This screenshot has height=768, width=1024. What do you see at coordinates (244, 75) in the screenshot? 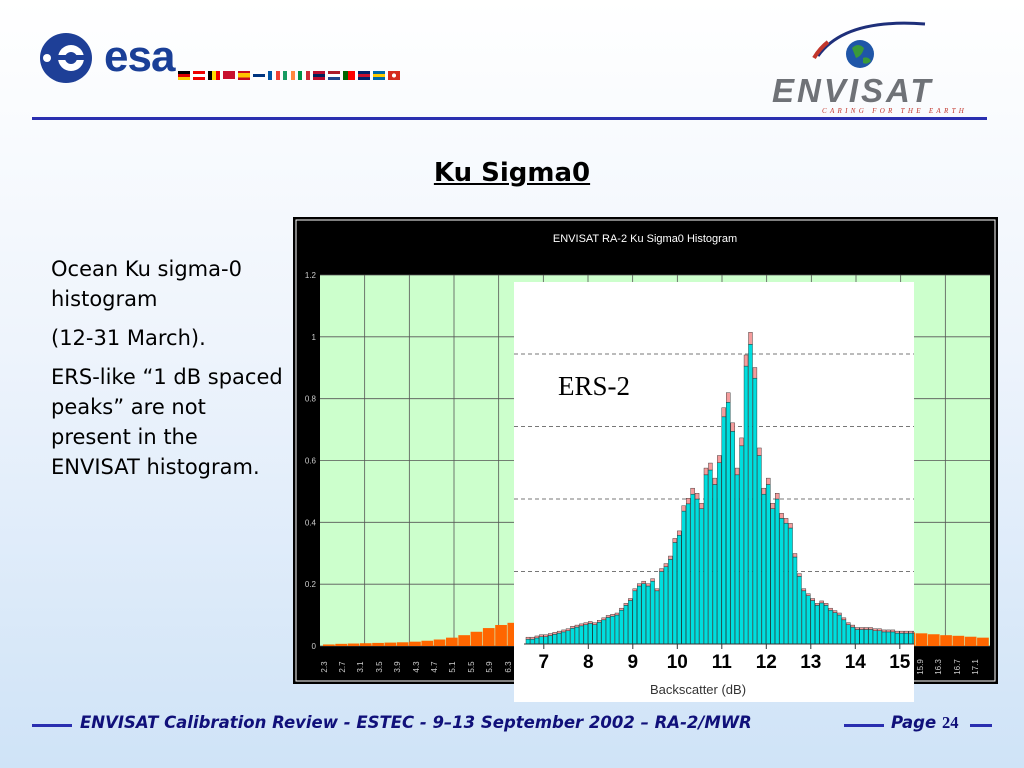
I see `spain-flag` at bounding box center [244, 75].